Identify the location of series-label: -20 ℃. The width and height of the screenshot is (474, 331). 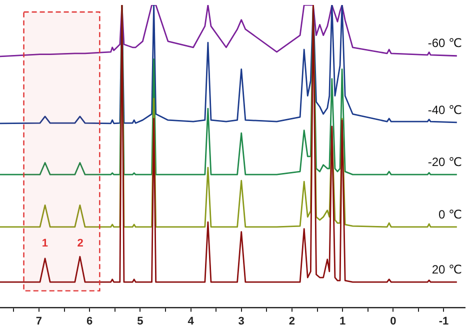
(445, 161).